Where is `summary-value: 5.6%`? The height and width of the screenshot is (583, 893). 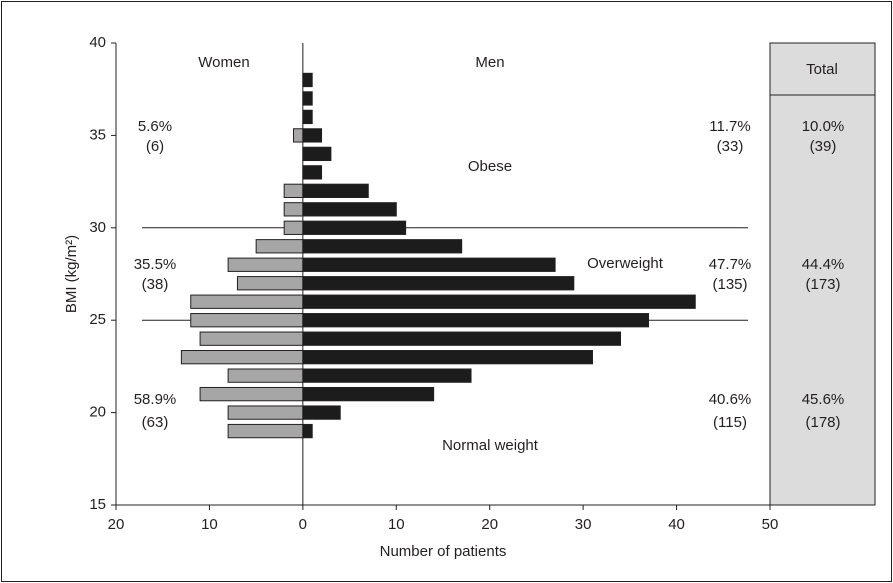
summary-value: 5.6% is located at coordinates (155, 126).